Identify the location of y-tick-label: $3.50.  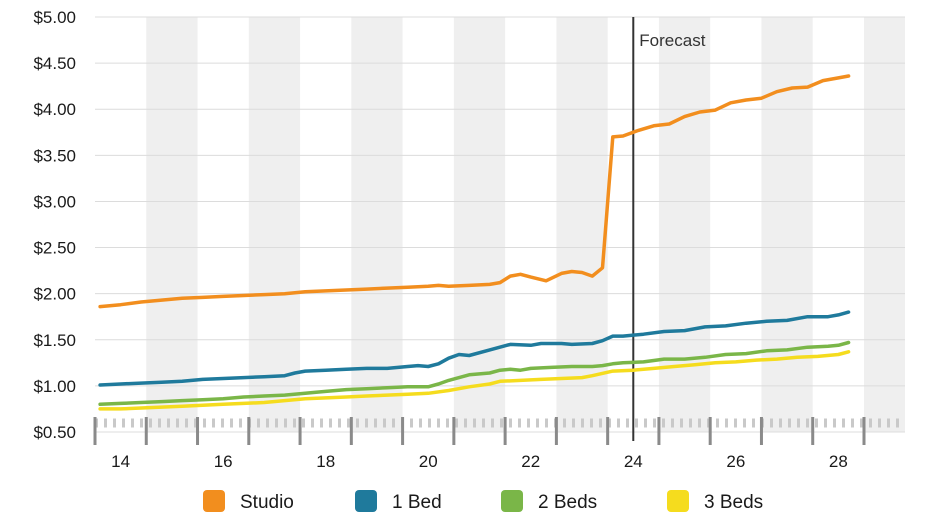
(54, 155).